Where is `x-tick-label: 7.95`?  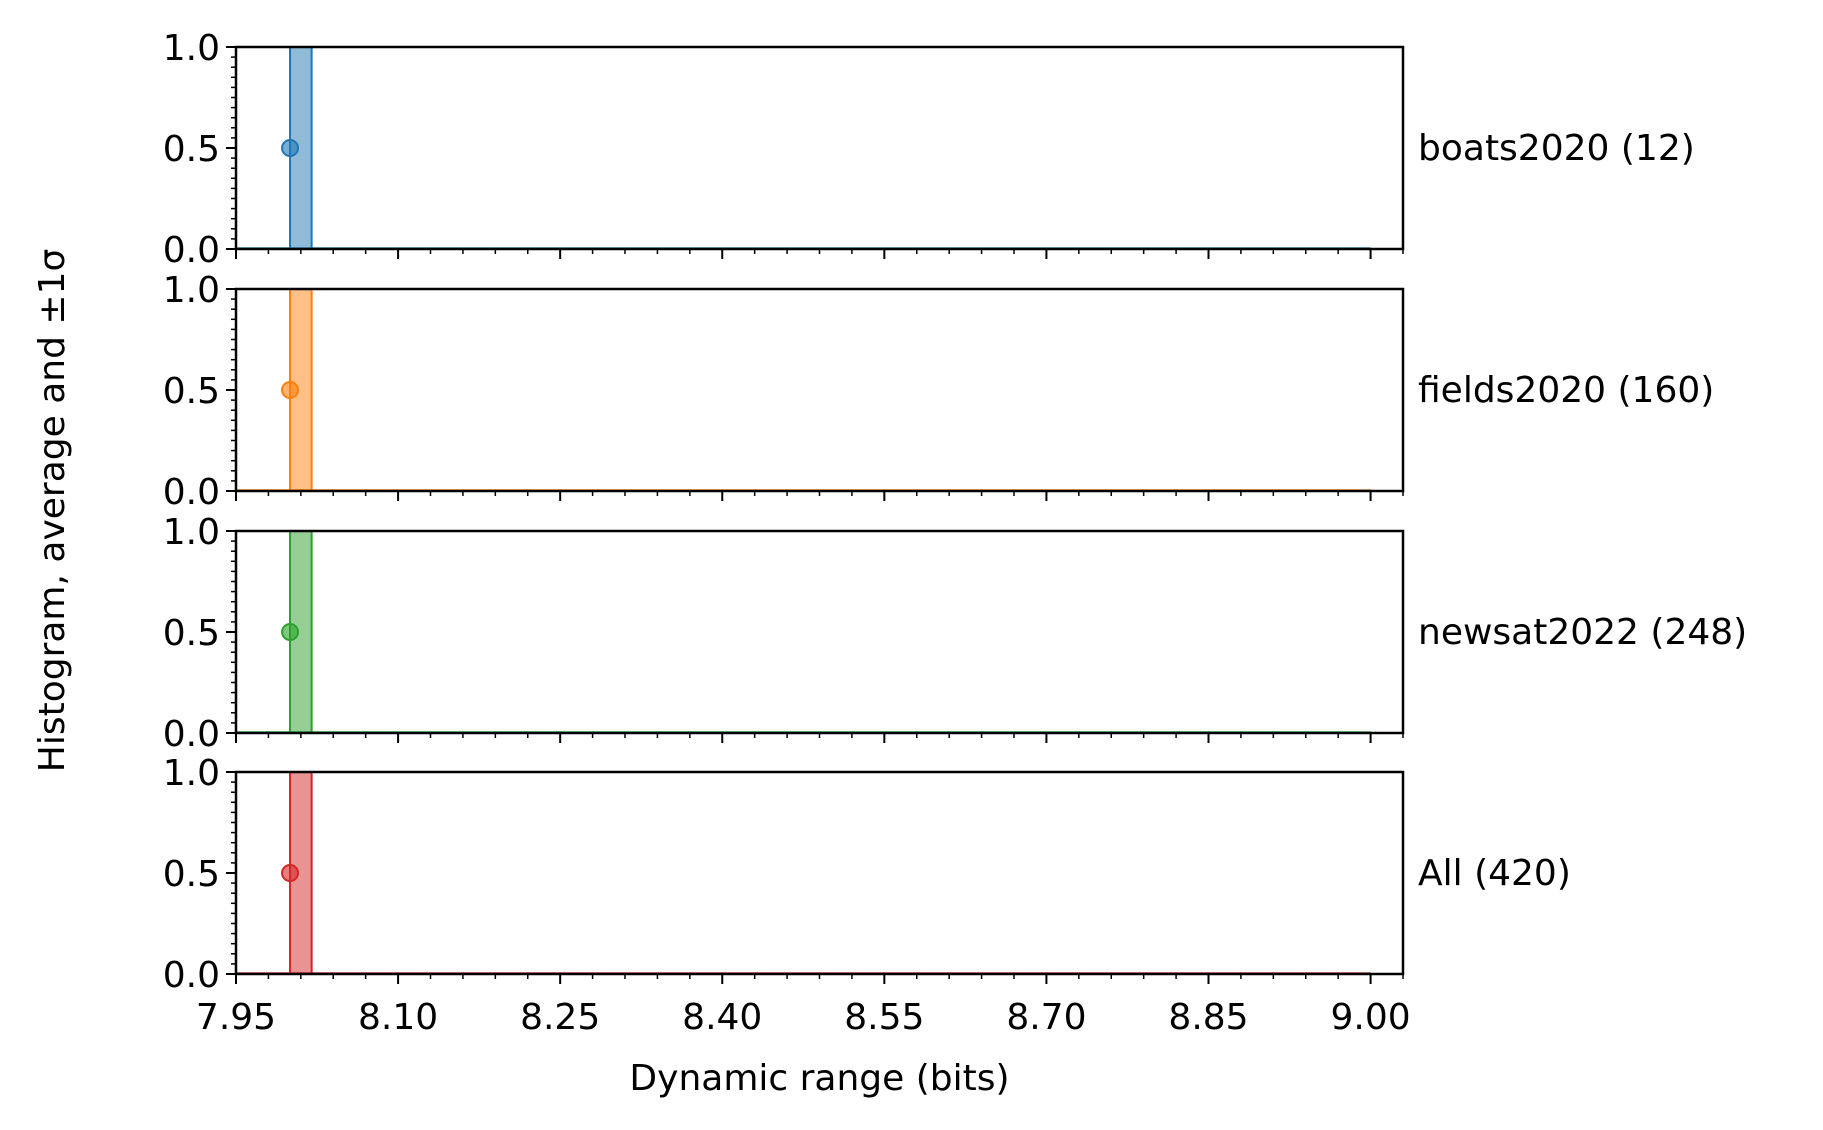
x-tick-label: 7.95 is located at coordinates (236, 1017).